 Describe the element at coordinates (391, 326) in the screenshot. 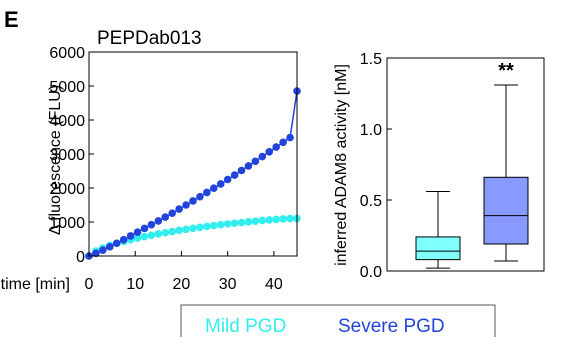

I see `legend-item-severe-pgd: Severe PGD` at that location.